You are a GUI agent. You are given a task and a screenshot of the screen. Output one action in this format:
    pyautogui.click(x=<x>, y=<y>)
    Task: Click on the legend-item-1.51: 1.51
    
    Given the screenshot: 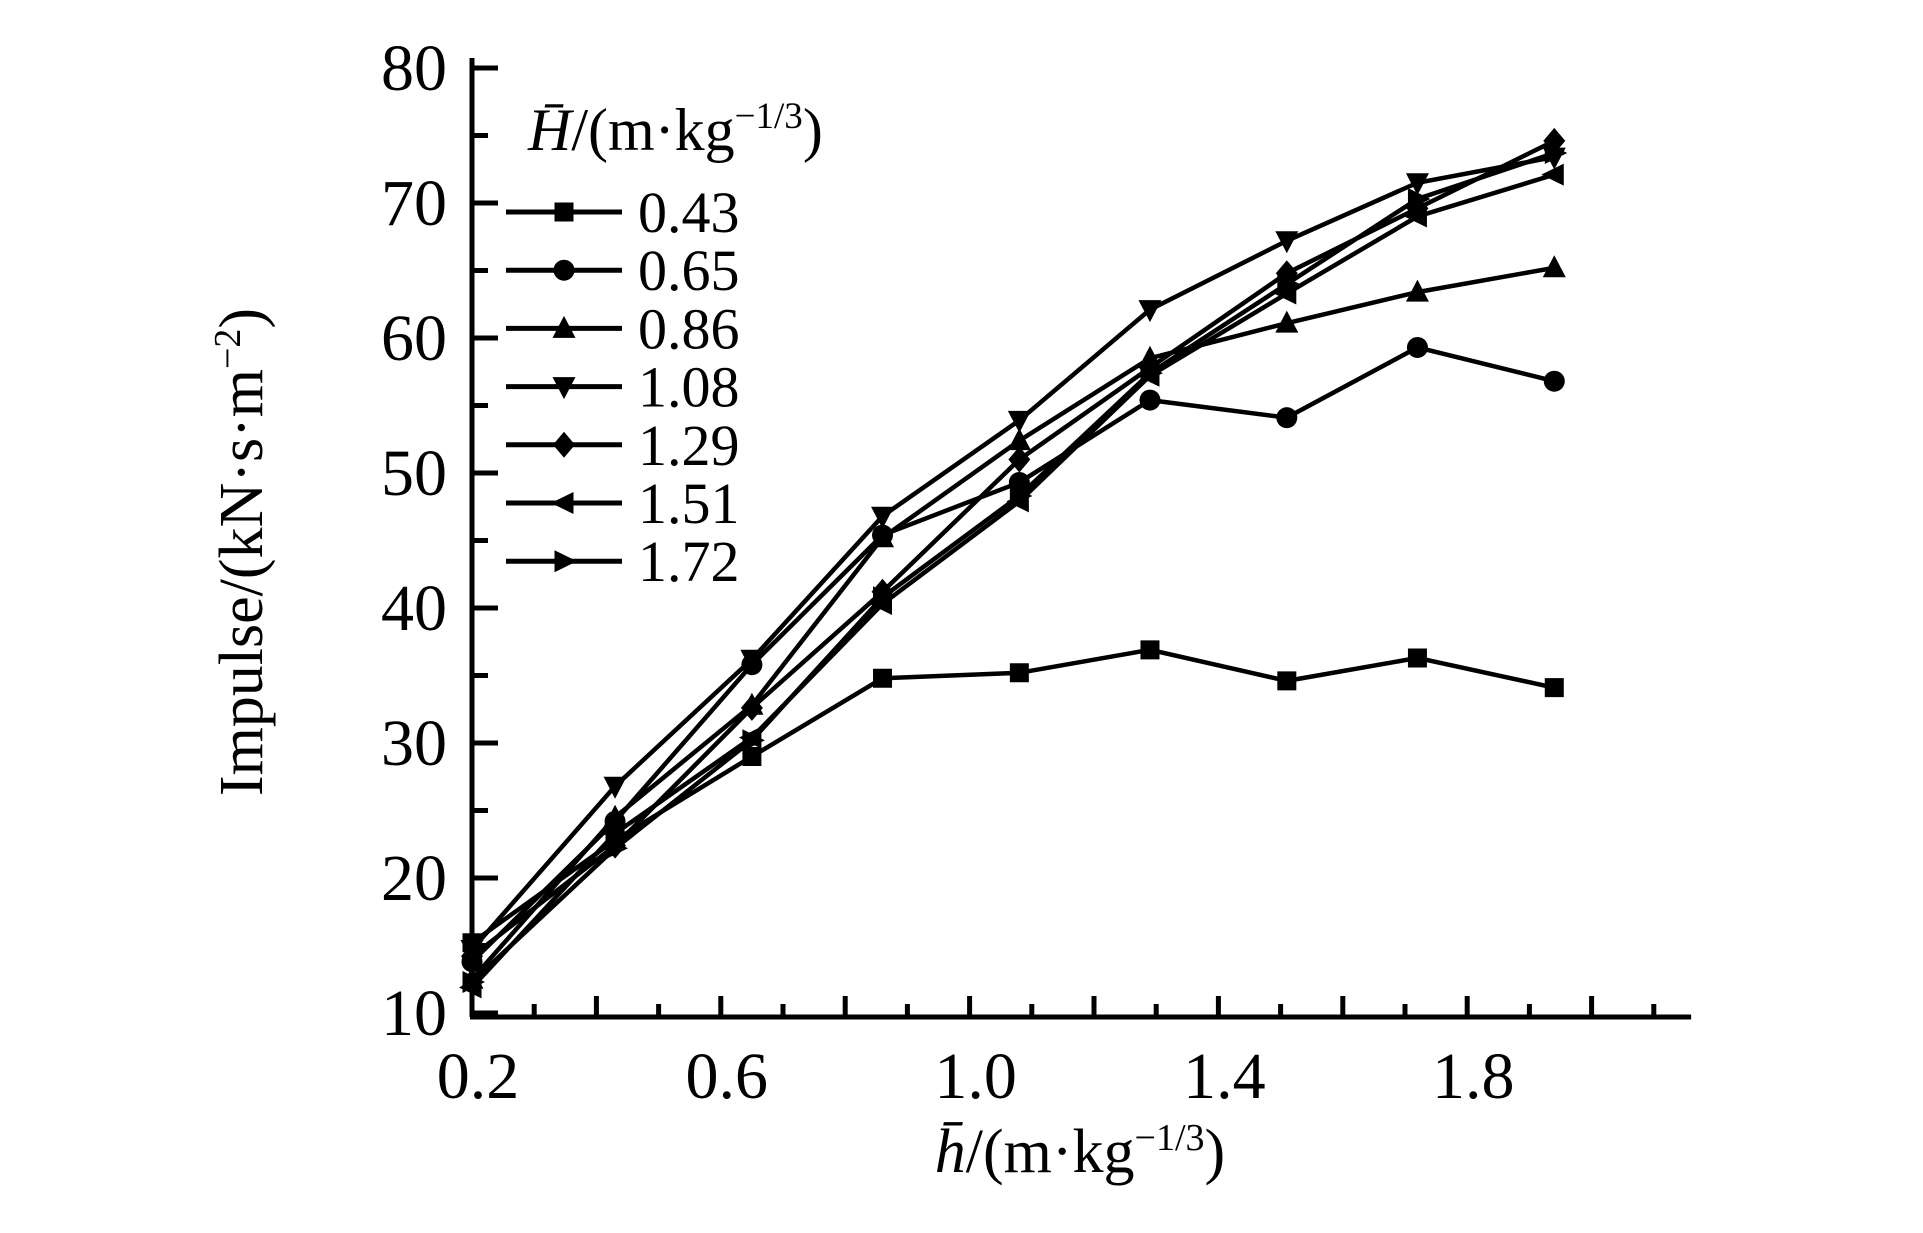 What is the action you would take?
    pyautogui.click(x=623, y=503)
    